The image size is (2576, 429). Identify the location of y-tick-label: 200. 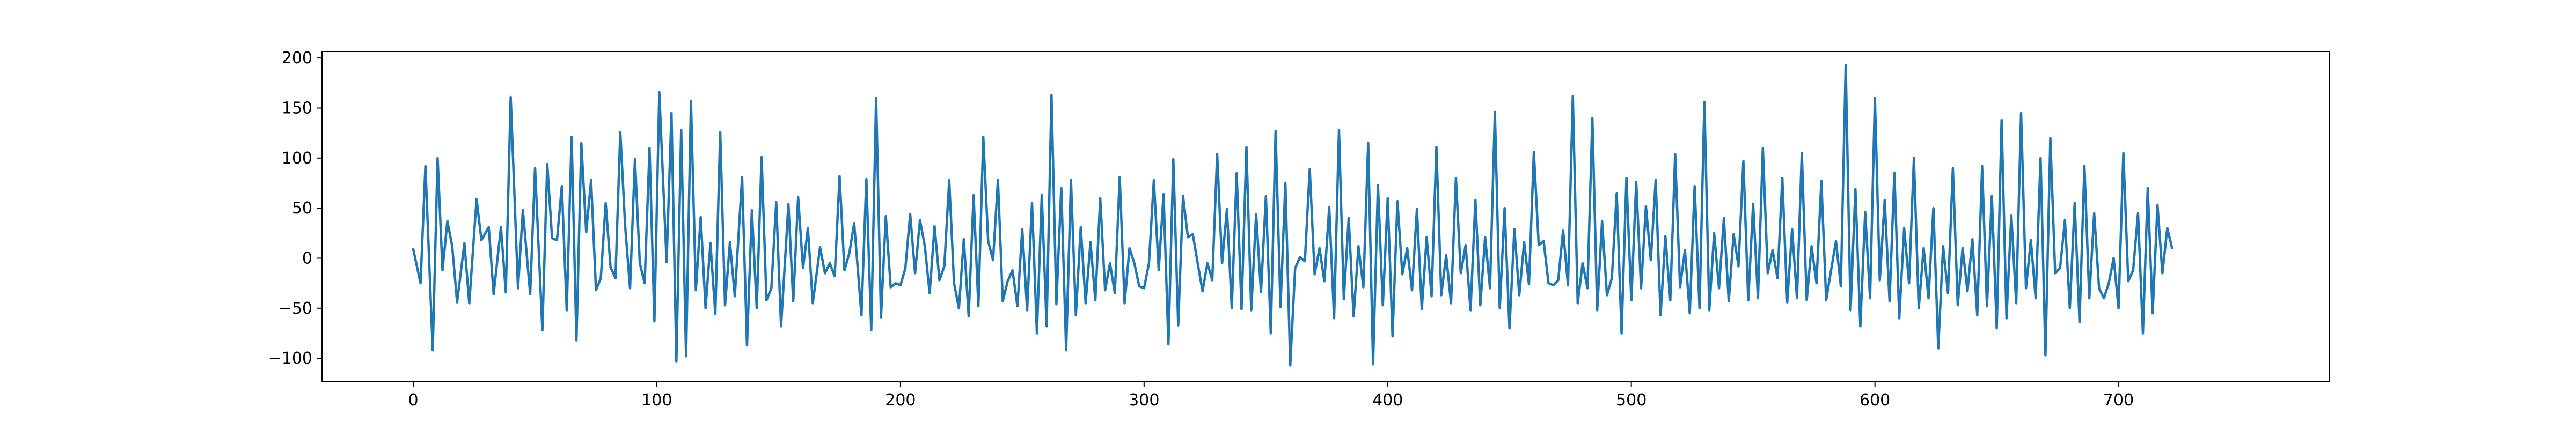
(297, 58).